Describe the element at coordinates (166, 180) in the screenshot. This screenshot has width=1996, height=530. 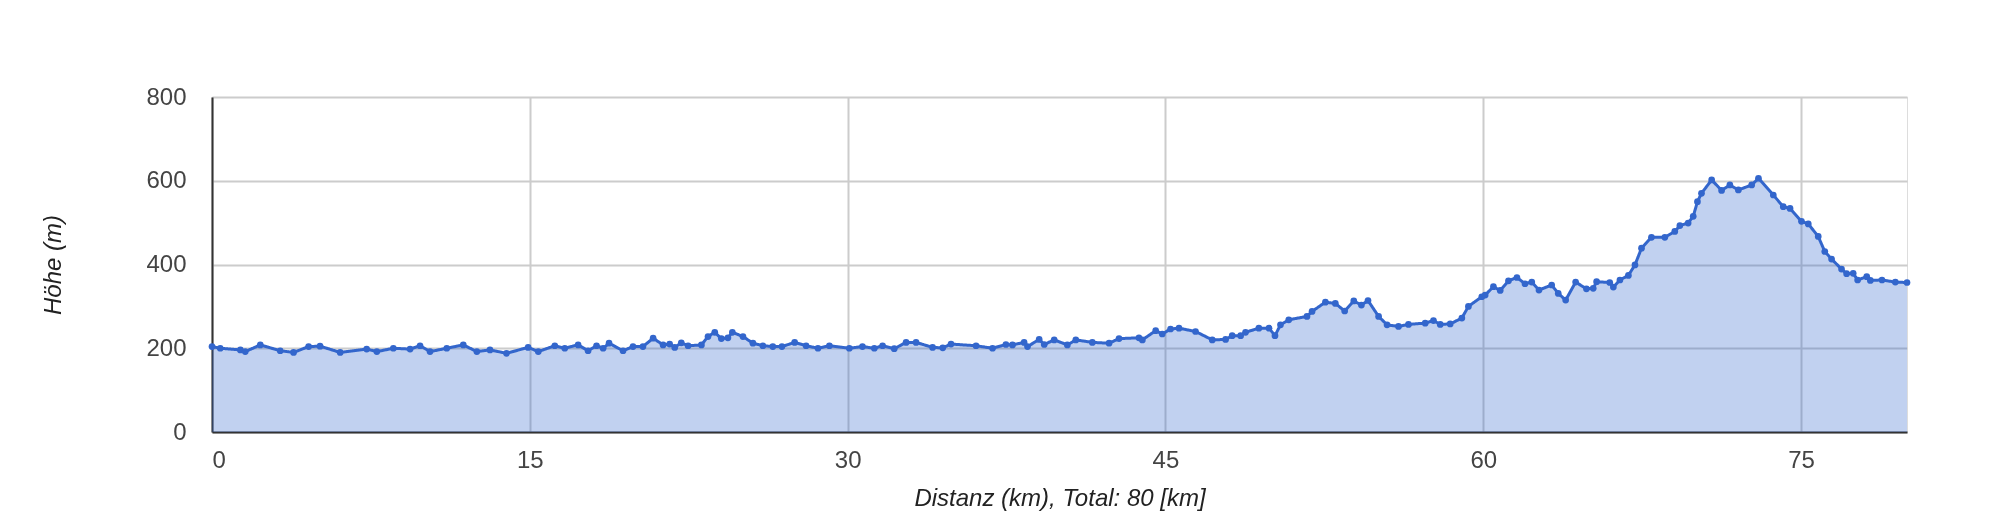
I see `y-tick-label: 600` at that location.